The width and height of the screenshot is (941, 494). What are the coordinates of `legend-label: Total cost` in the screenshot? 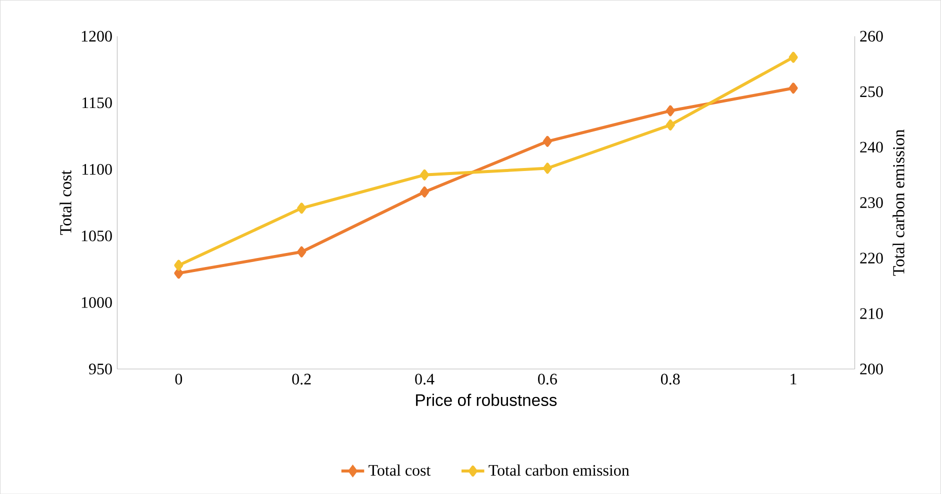 It's located at (399, 470).